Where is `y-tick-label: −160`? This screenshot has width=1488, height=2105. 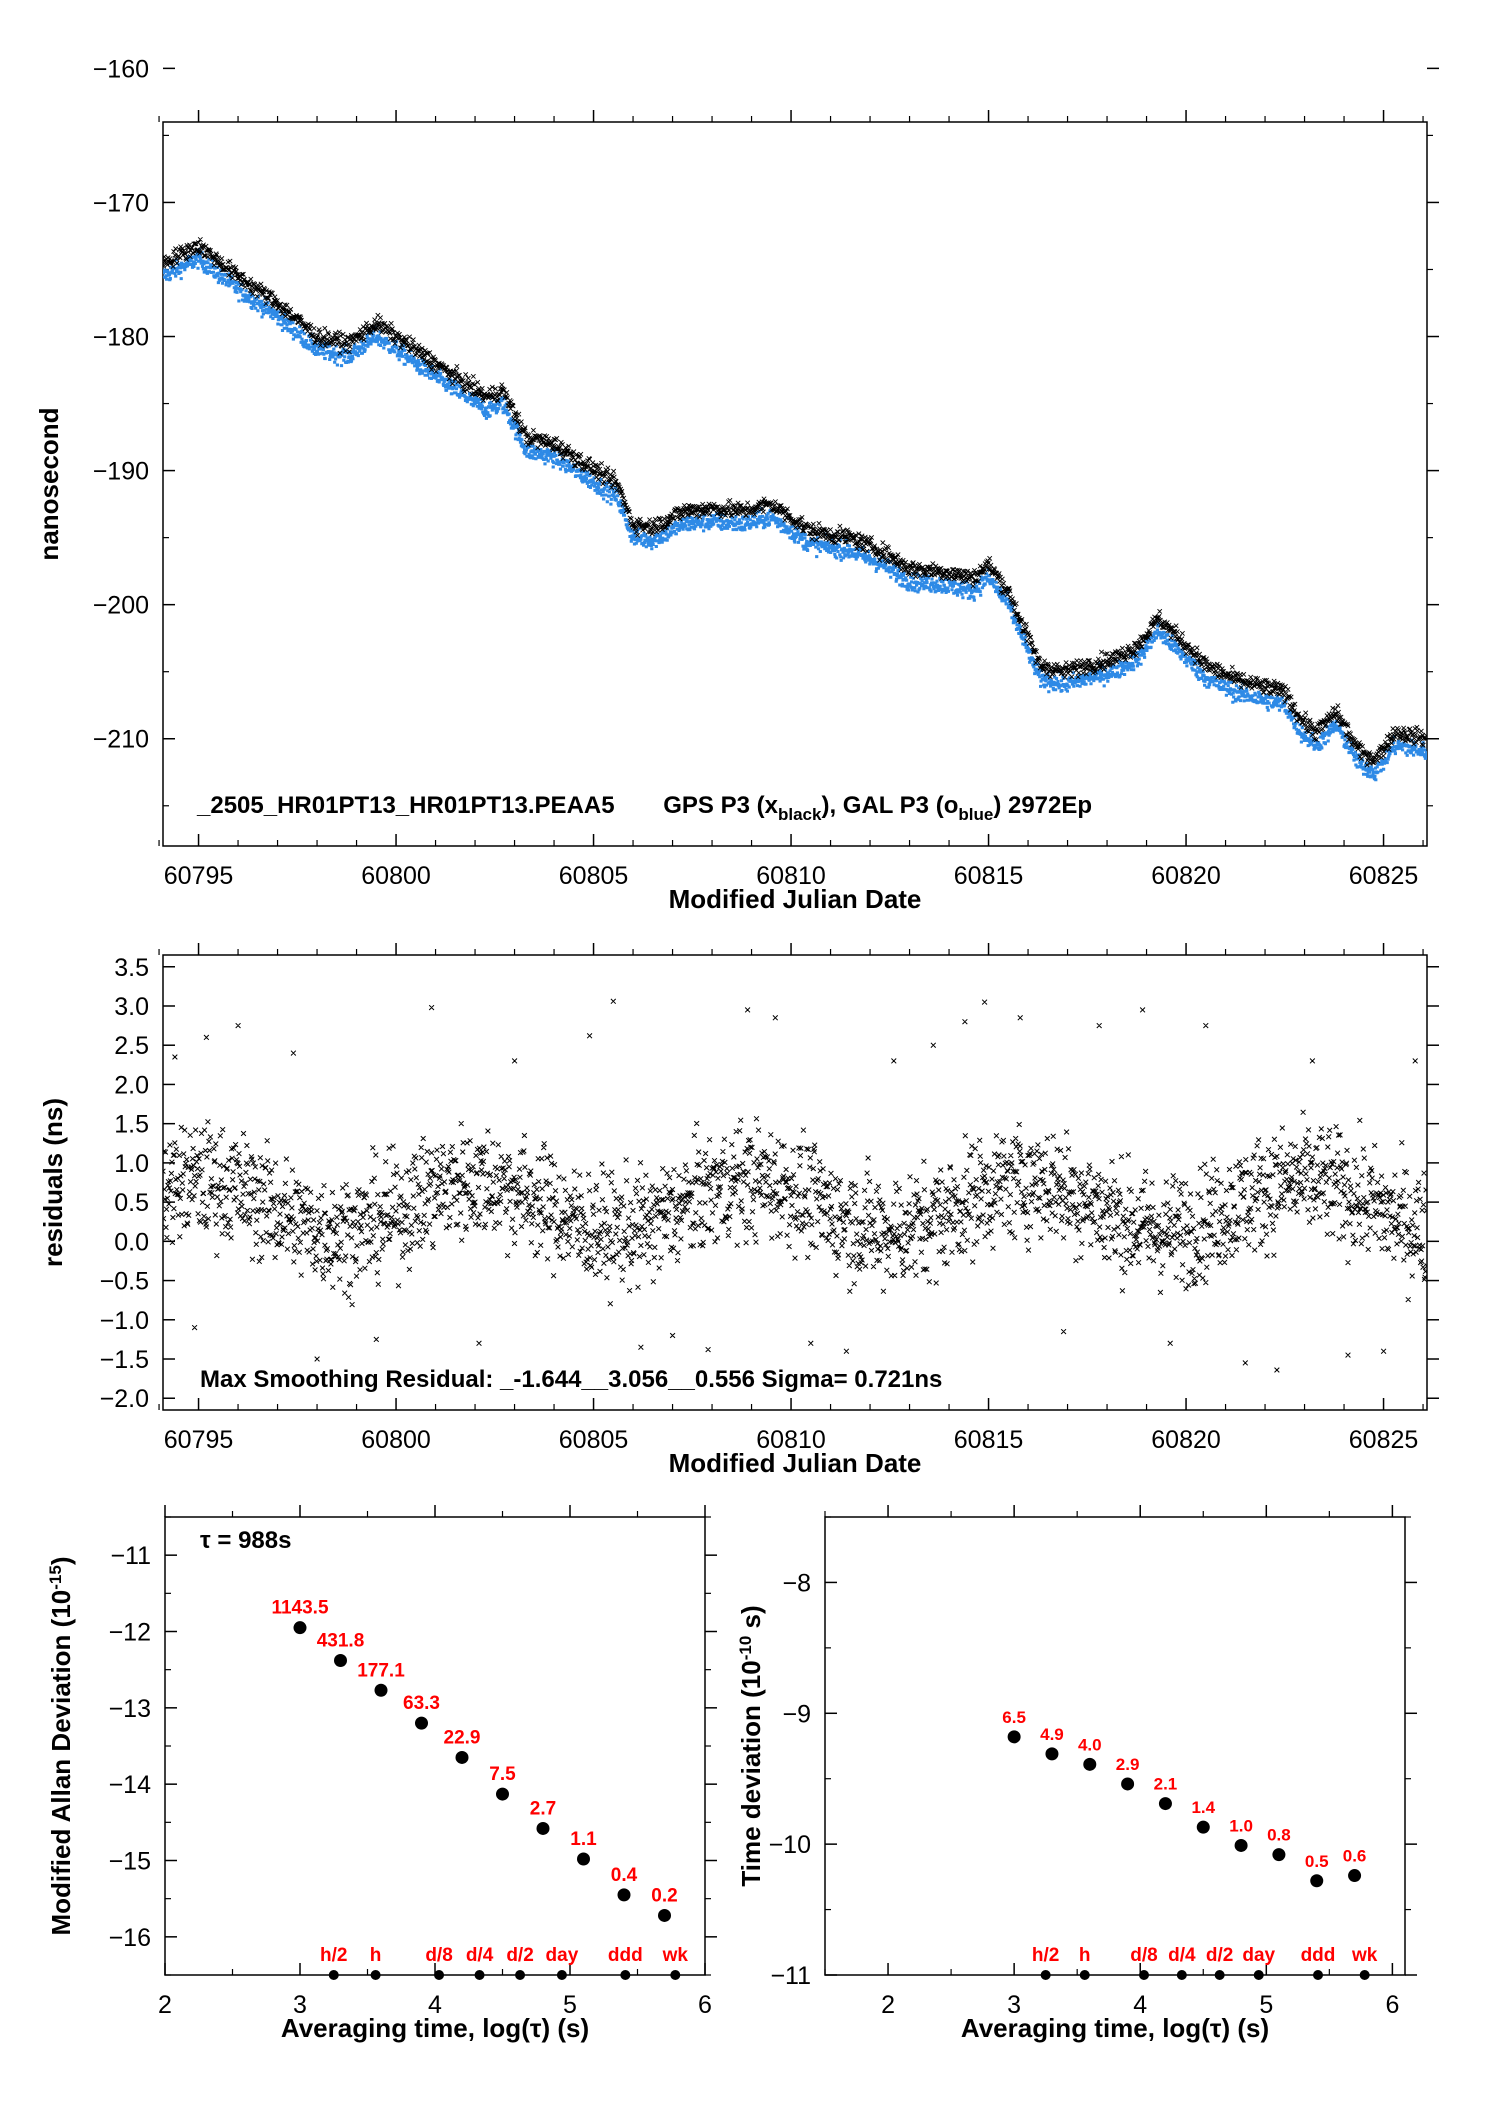
y-tick-label: −160 is located at coordinates (121, 69).